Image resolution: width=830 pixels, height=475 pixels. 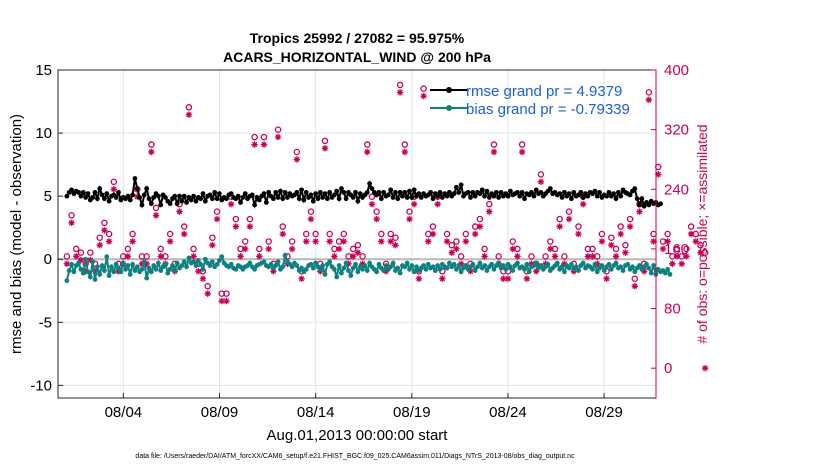 What do you see at coordinates (668, 368) in the screenshot?
I see `y-right-tick-label: 0` at bounding box center [668, 368].